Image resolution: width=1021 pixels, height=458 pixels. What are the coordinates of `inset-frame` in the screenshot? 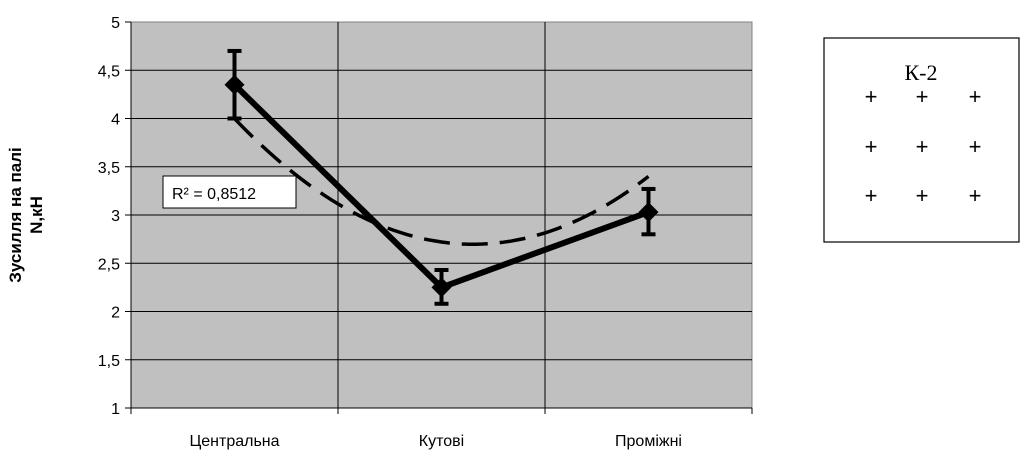 It's located at (921, 140).